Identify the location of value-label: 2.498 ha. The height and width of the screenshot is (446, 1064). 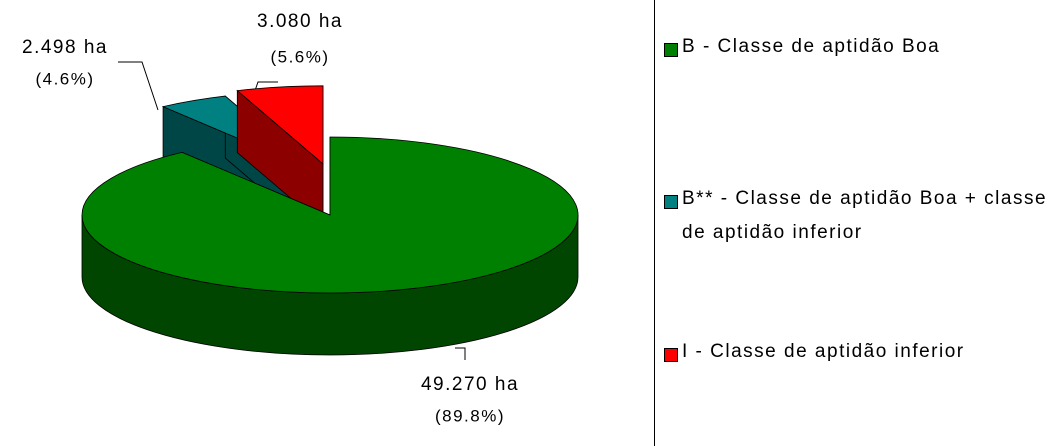
(65, 47).